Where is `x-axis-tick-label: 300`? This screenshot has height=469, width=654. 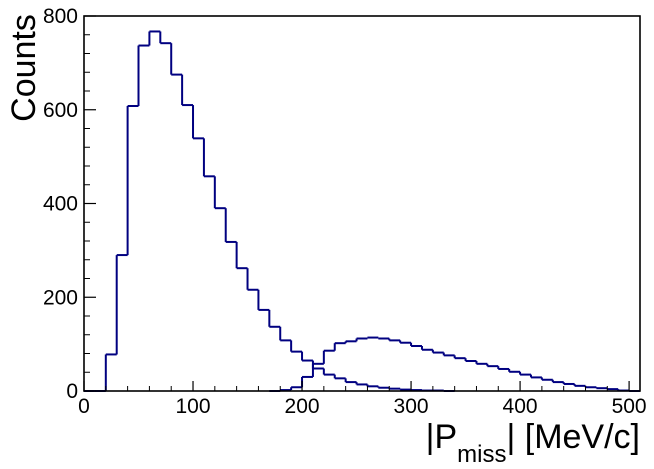
x-axis-tick-label: 300 is located at coordinates (411, 406).